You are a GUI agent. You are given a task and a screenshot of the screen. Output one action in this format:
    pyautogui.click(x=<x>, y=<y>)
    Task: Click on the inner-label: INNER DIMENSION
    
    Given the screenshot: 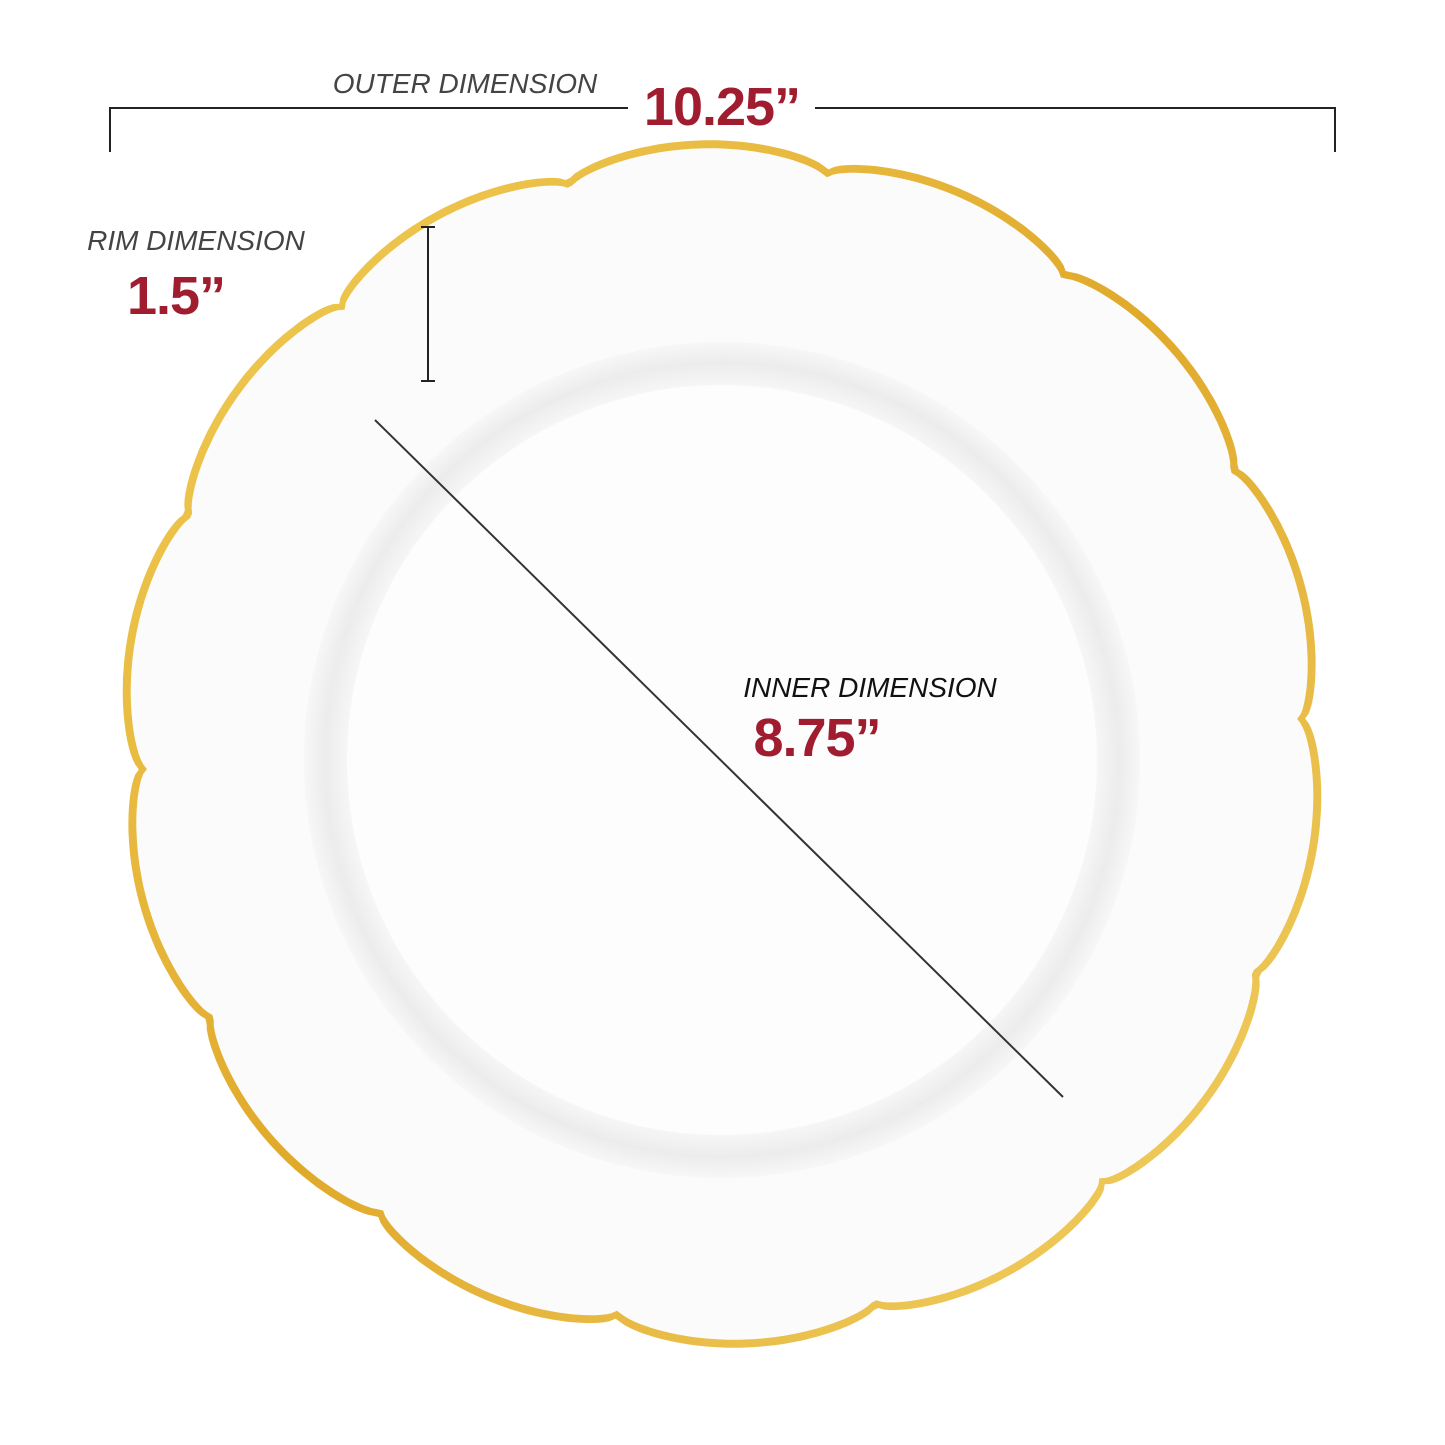 What is the action you would take?
    pyautogui.click(x=870, y=687)
    